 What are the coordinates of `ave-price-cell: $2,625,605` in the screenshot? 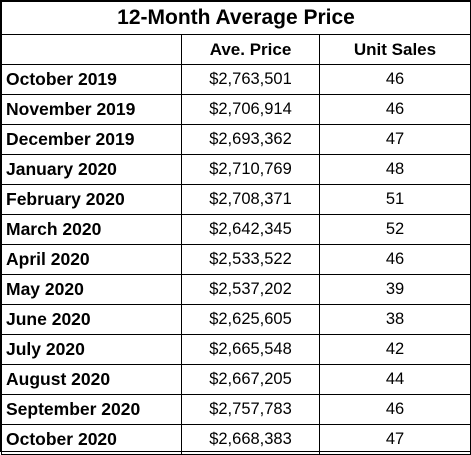 It's located at (250, 319).